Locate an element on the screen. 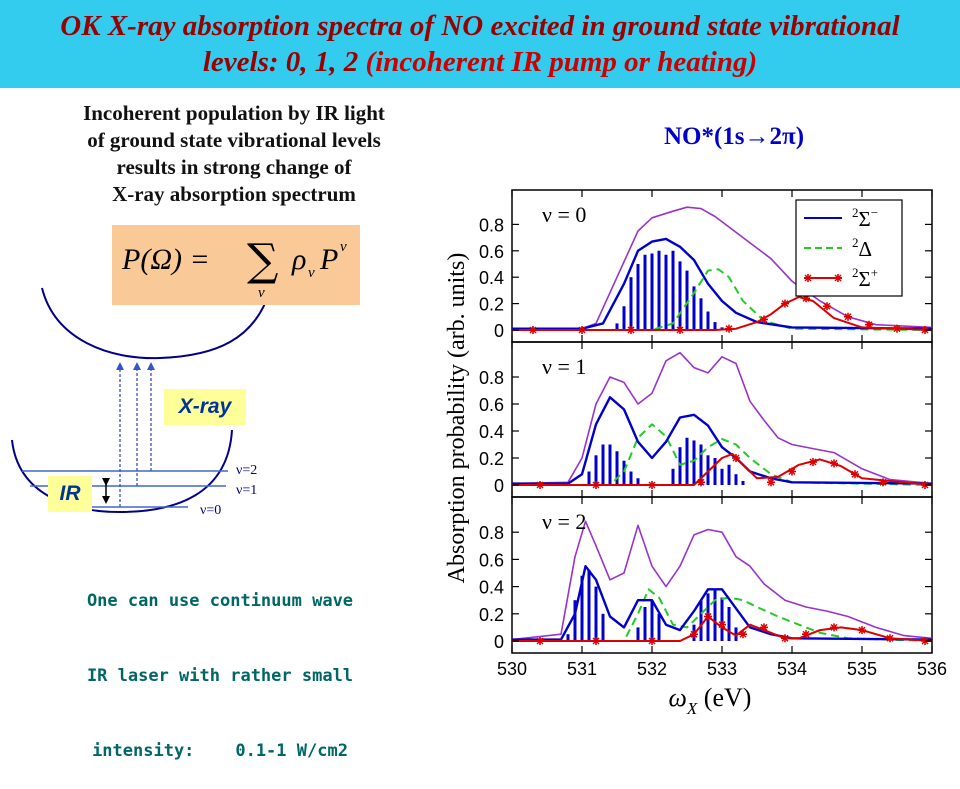  legend-label-sup-1: 2 is located at coordinates (855, 242).